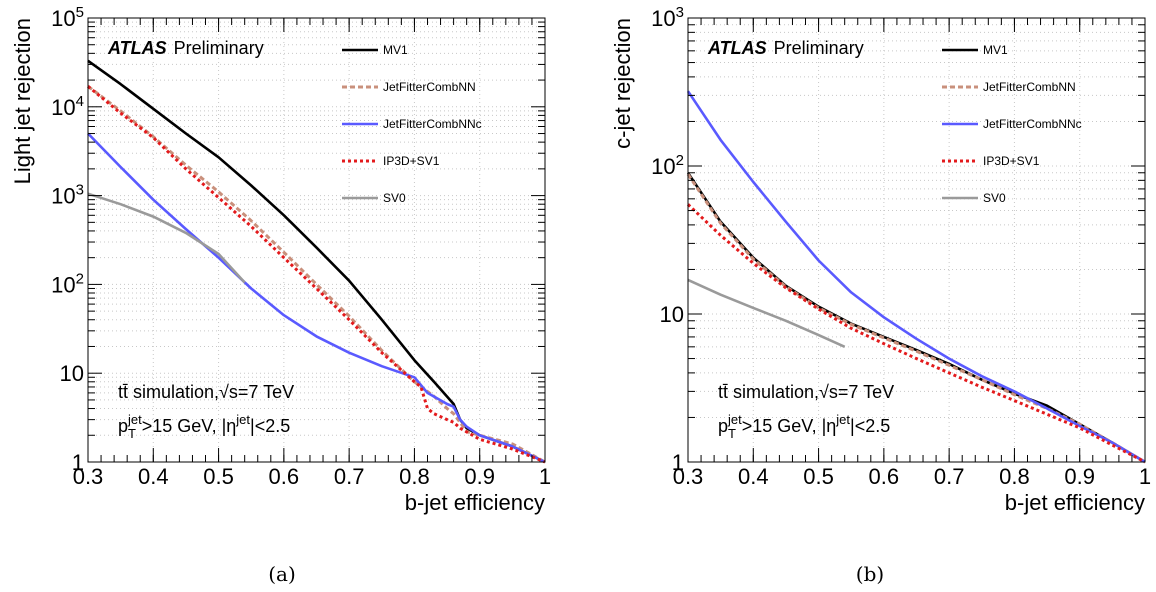 The image size is (1156, 592). I want to click on panel-caption: (b), so click(870, 574).